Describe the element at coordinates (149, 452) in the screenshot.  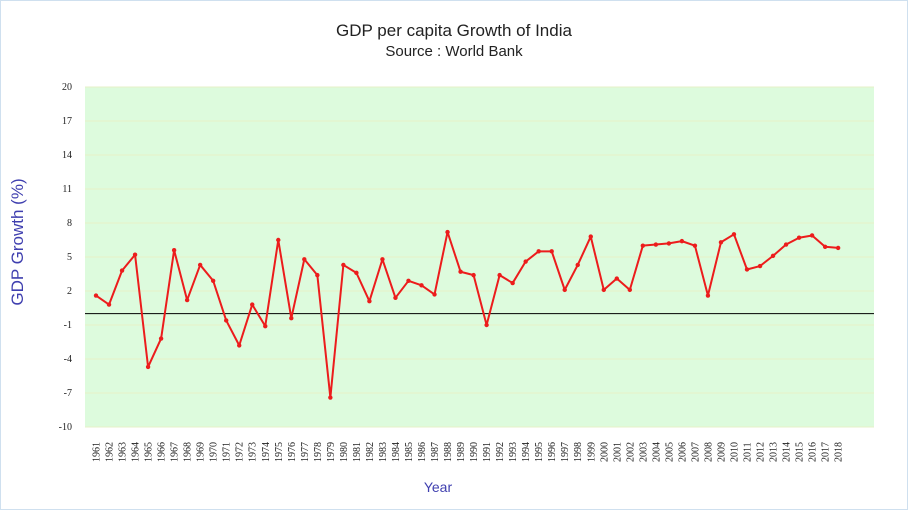
I see `x-tick-label: 1965` at that location.